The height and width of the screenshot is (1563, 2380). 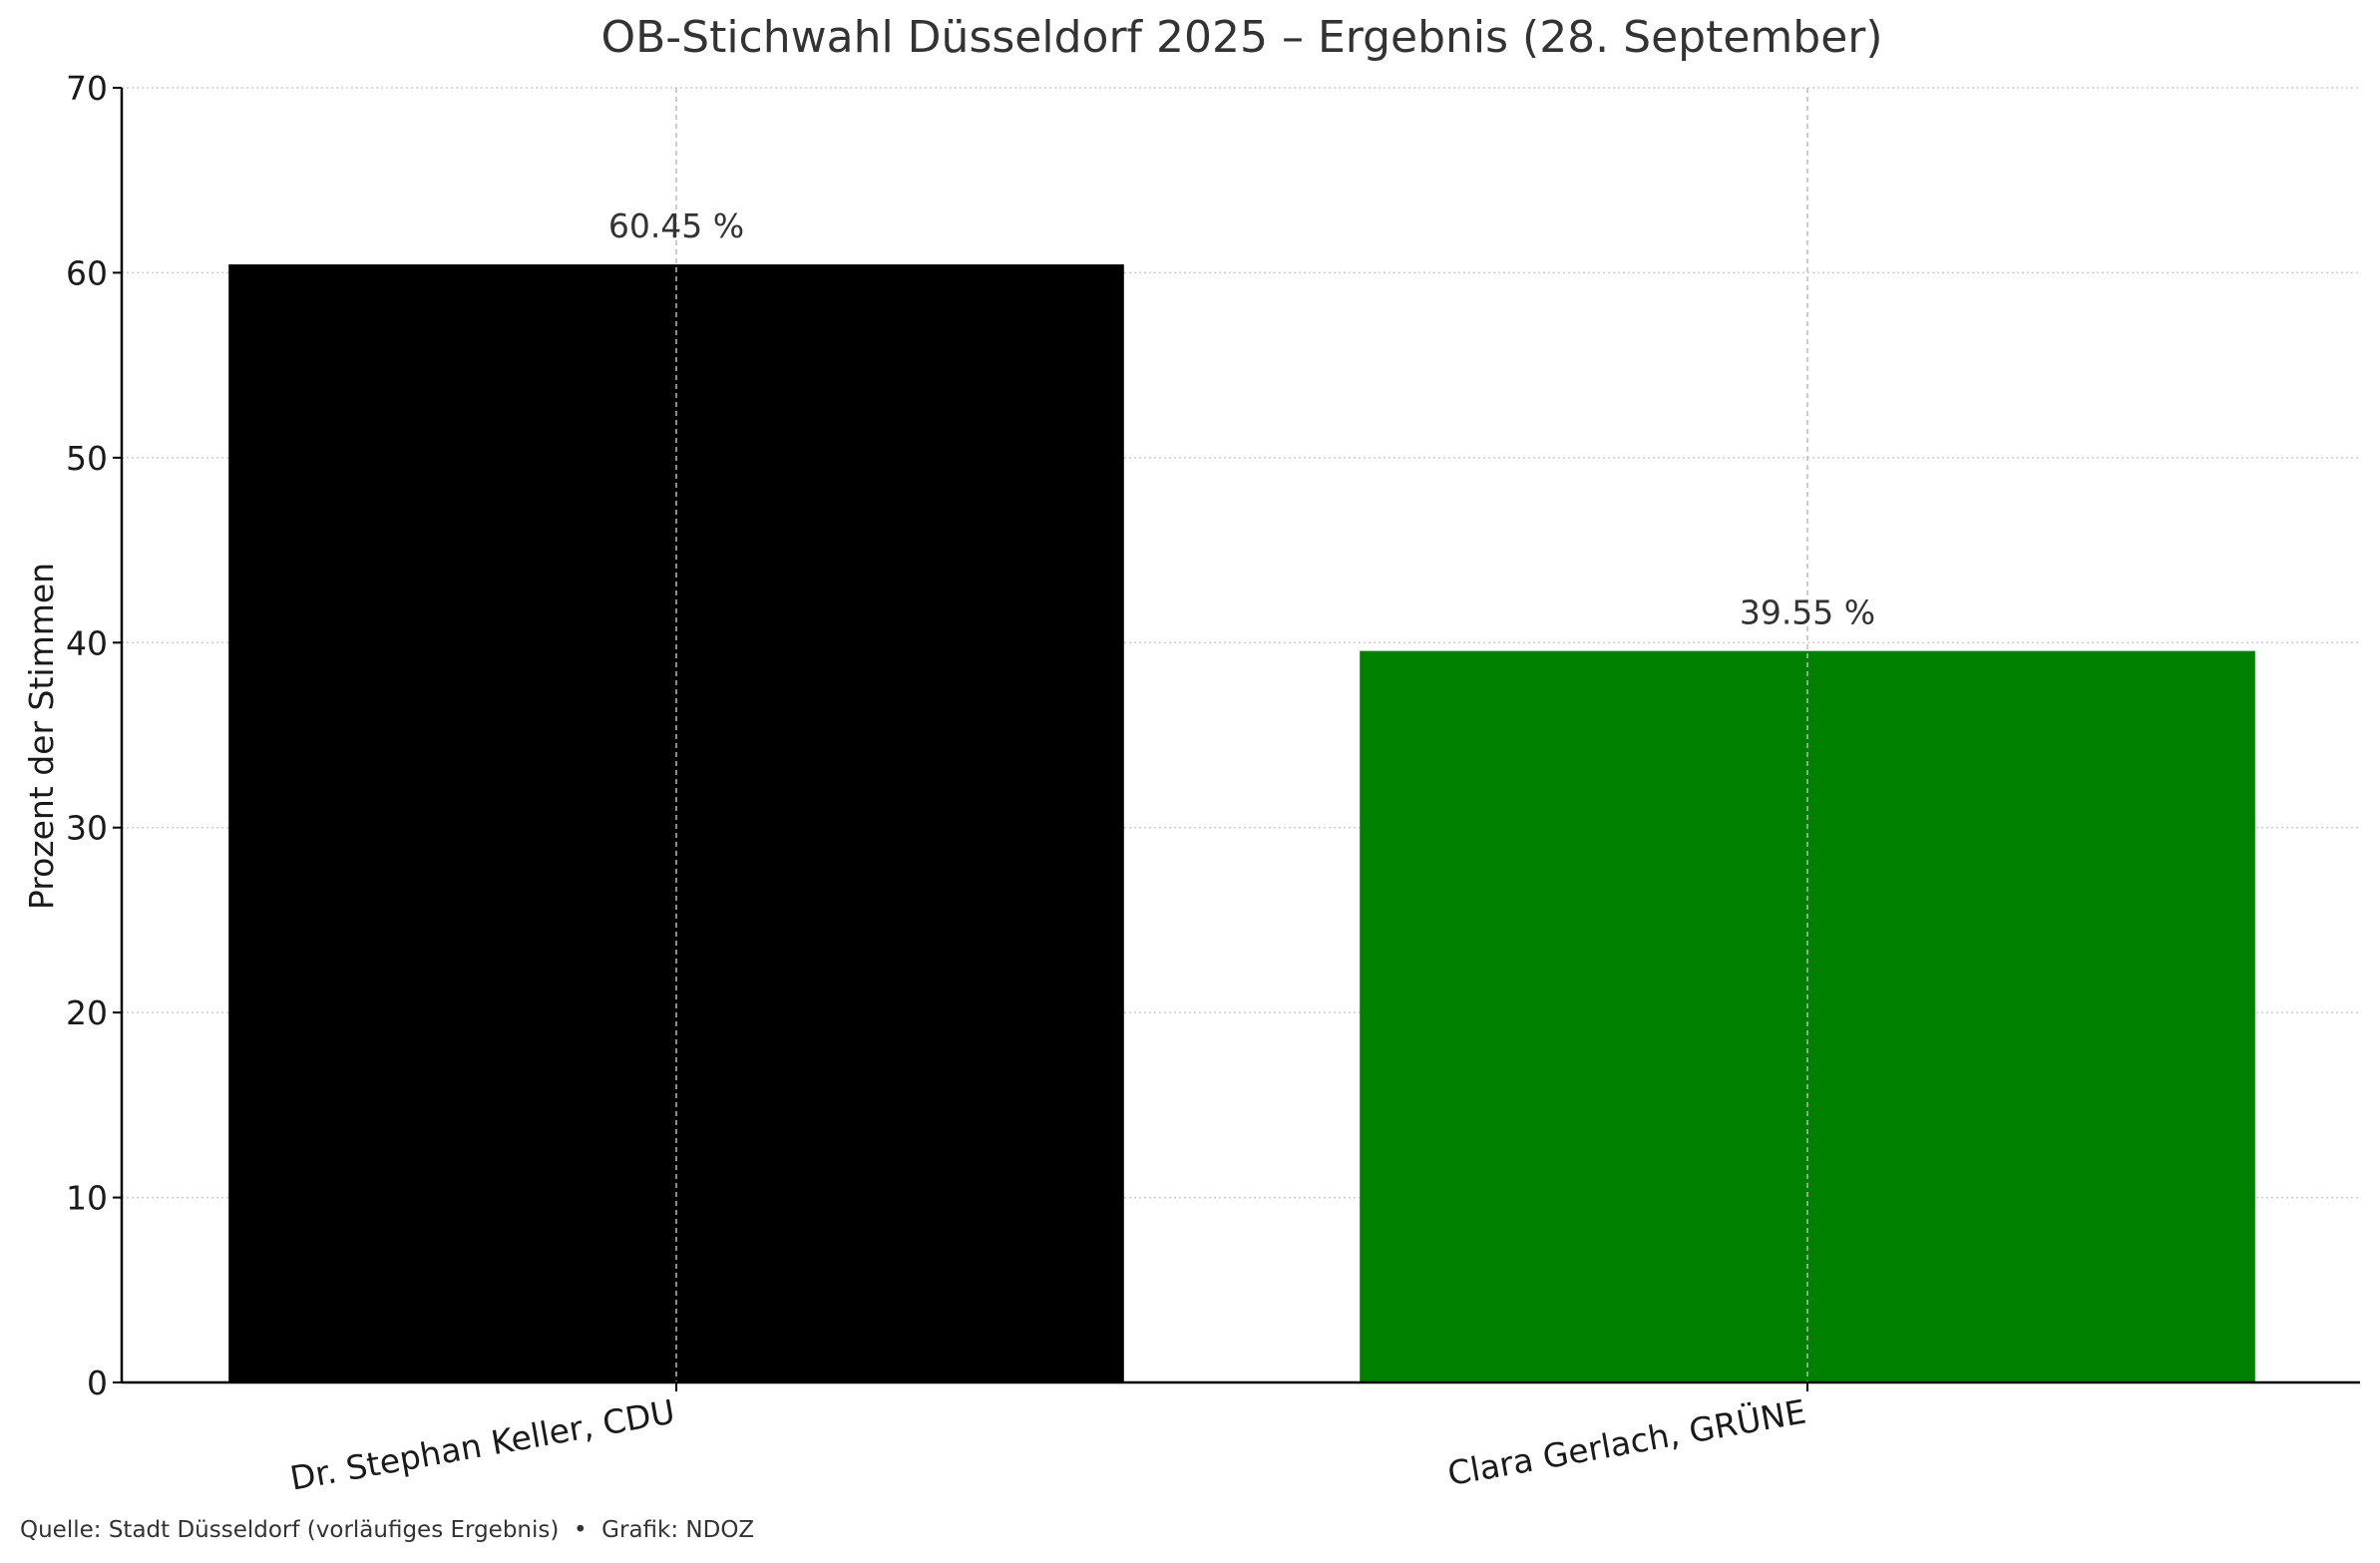 I want to click on y-tick-label: 0, so click(x=97, y=1383).